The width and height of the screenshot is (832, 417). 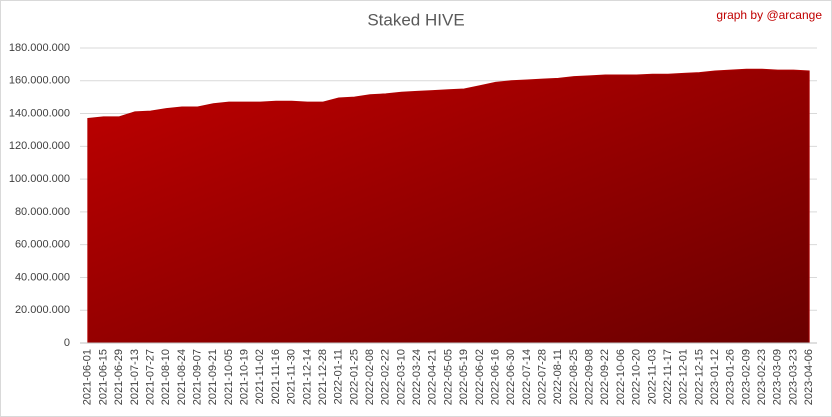 What do you see at coordinates (558, 376) in the screenshot?
I see `x-tick-label: 2022-08-11` at bounding box center [558, 376].